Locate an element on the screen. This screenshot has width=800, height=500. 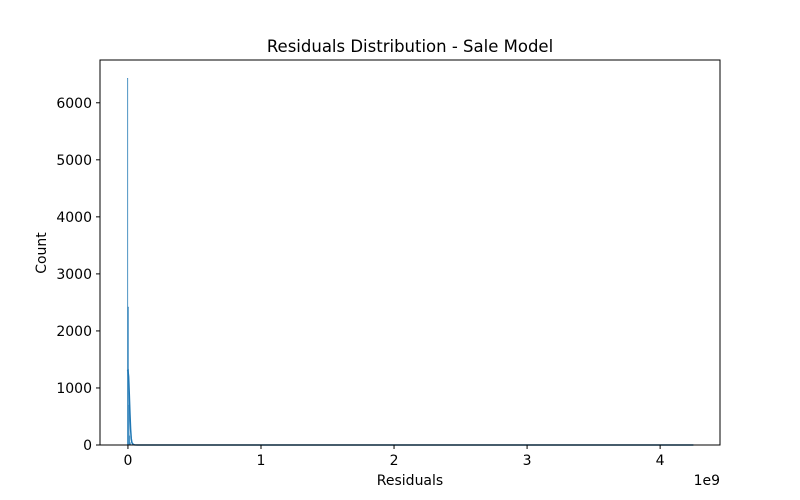
x-tick-label: 0 is located at coordinates (127, 461).